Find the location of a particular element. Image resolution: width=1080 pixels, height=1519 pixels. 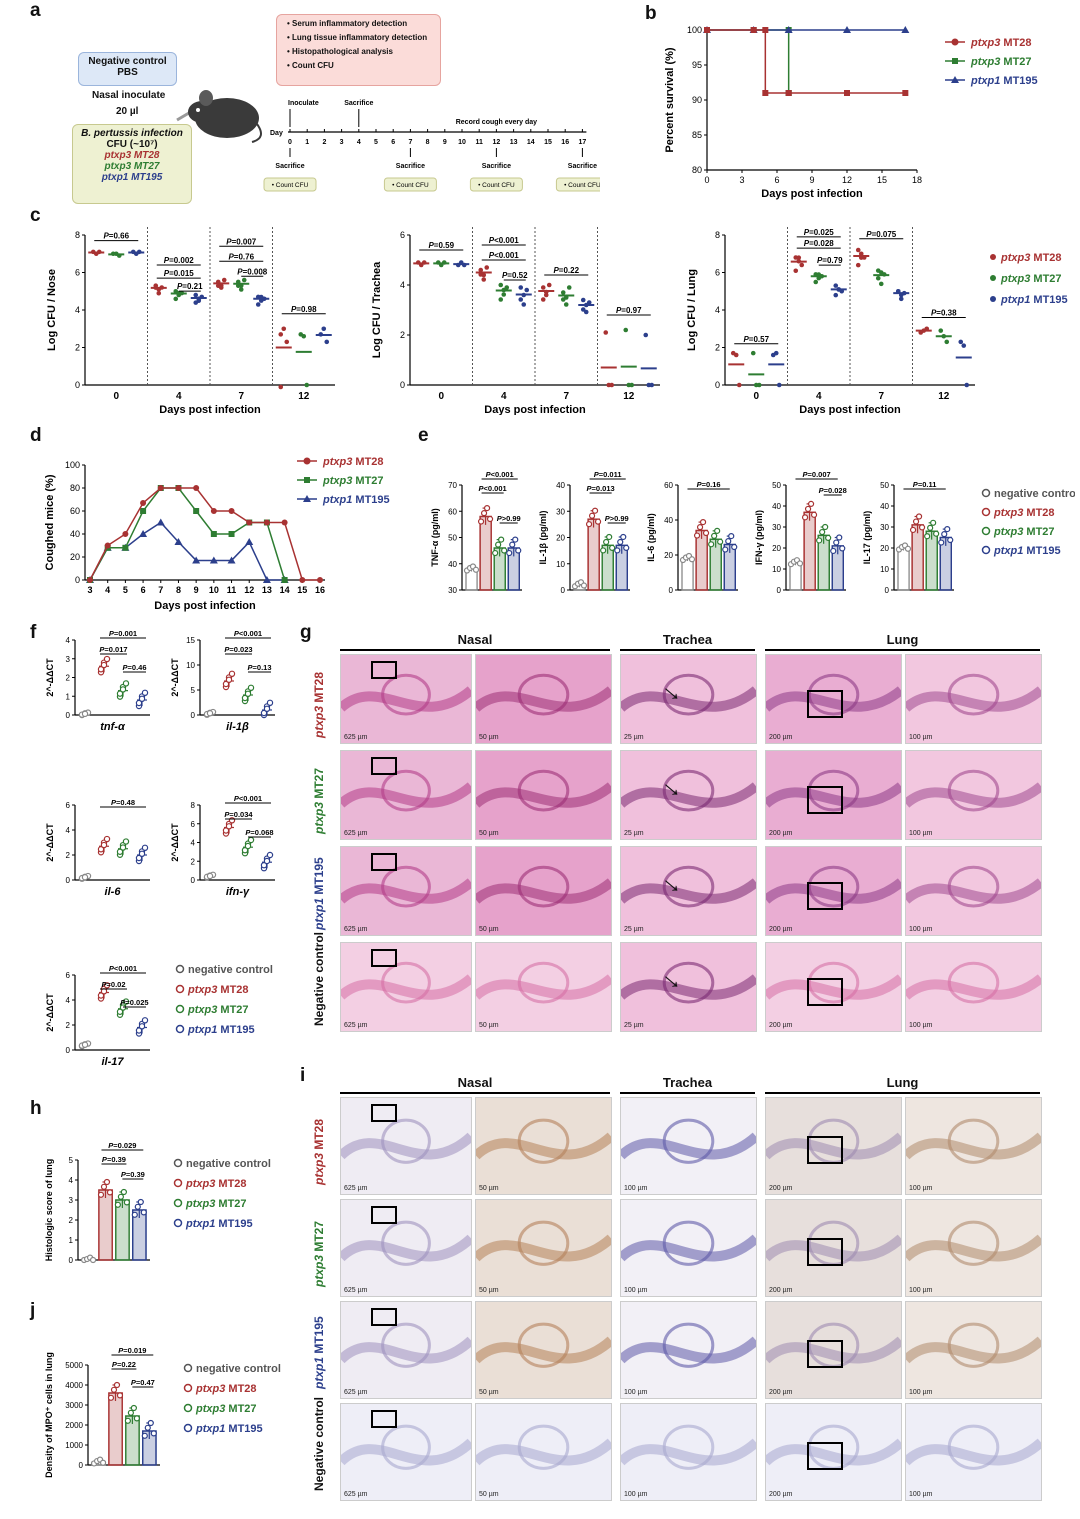

y-tick-label: 10 is located at coordinates (560, 564).